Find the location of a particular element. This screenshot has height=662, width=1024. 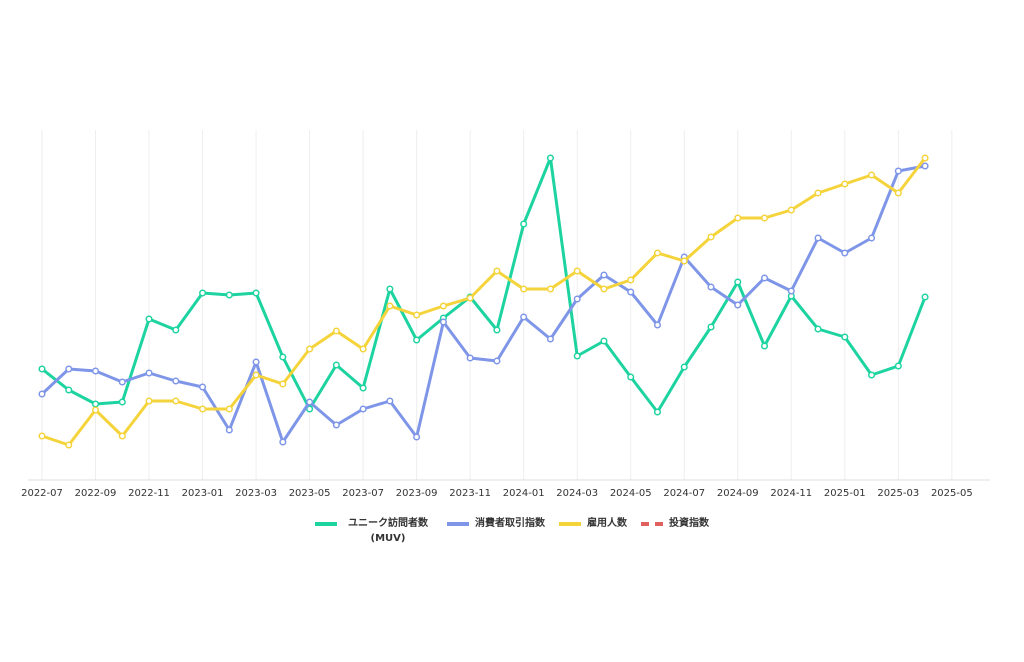

legend-item: 消費者取引指数 is located at coordinates (496, 523).